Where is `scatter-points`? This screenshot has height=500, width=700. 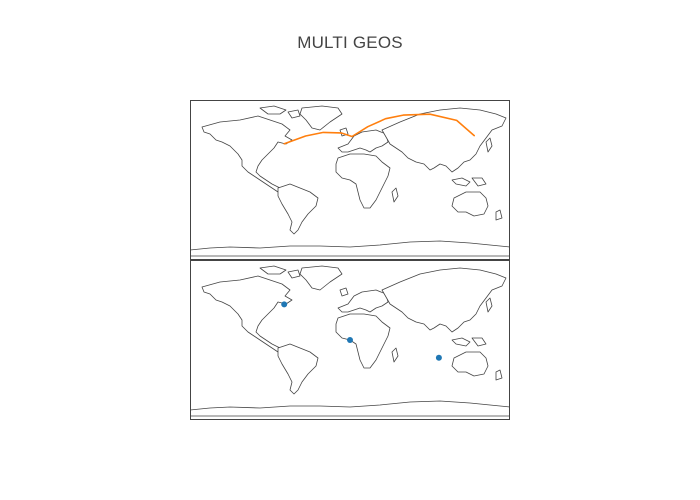 scatter-points is located at coordinates (361, 331).